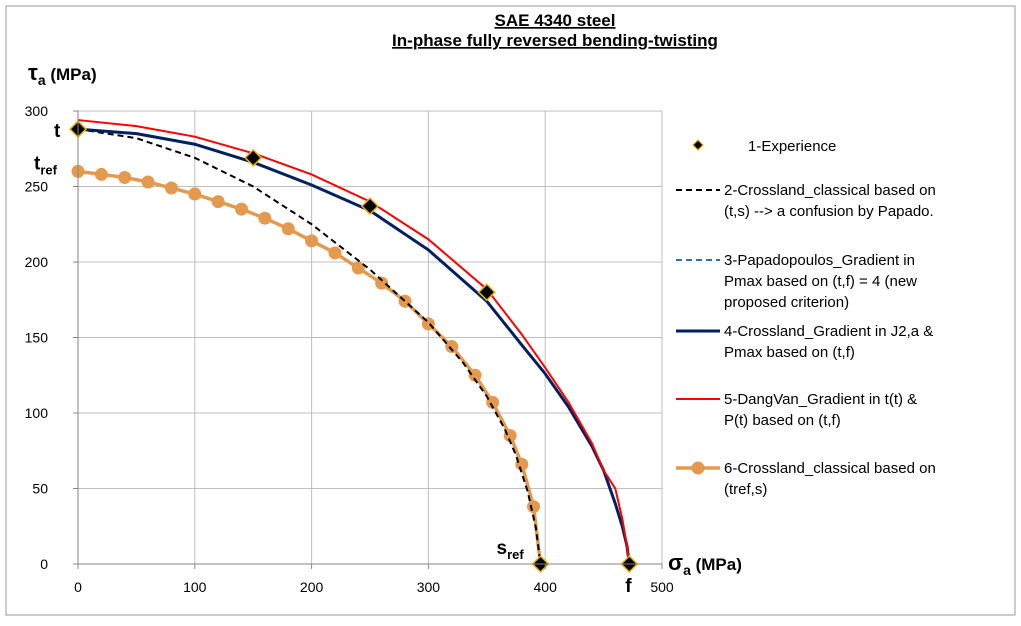 This screenshot has height=626, width=1021. What do you see at coordinates (555, 20) in the screenshot?
I see `chart-title-line-1: SAE 4340 steel` at bounding box center [555, 20].